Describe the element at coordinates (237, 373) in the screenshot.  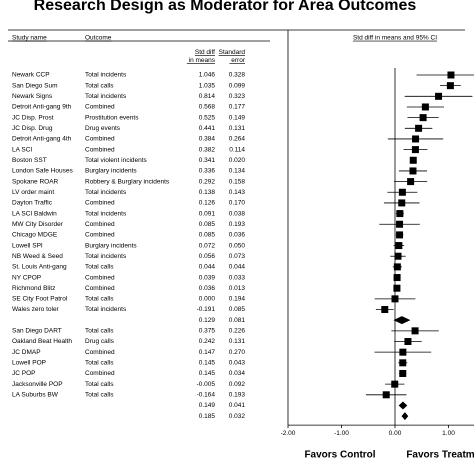
I see `value-label: 0.034` at that location.